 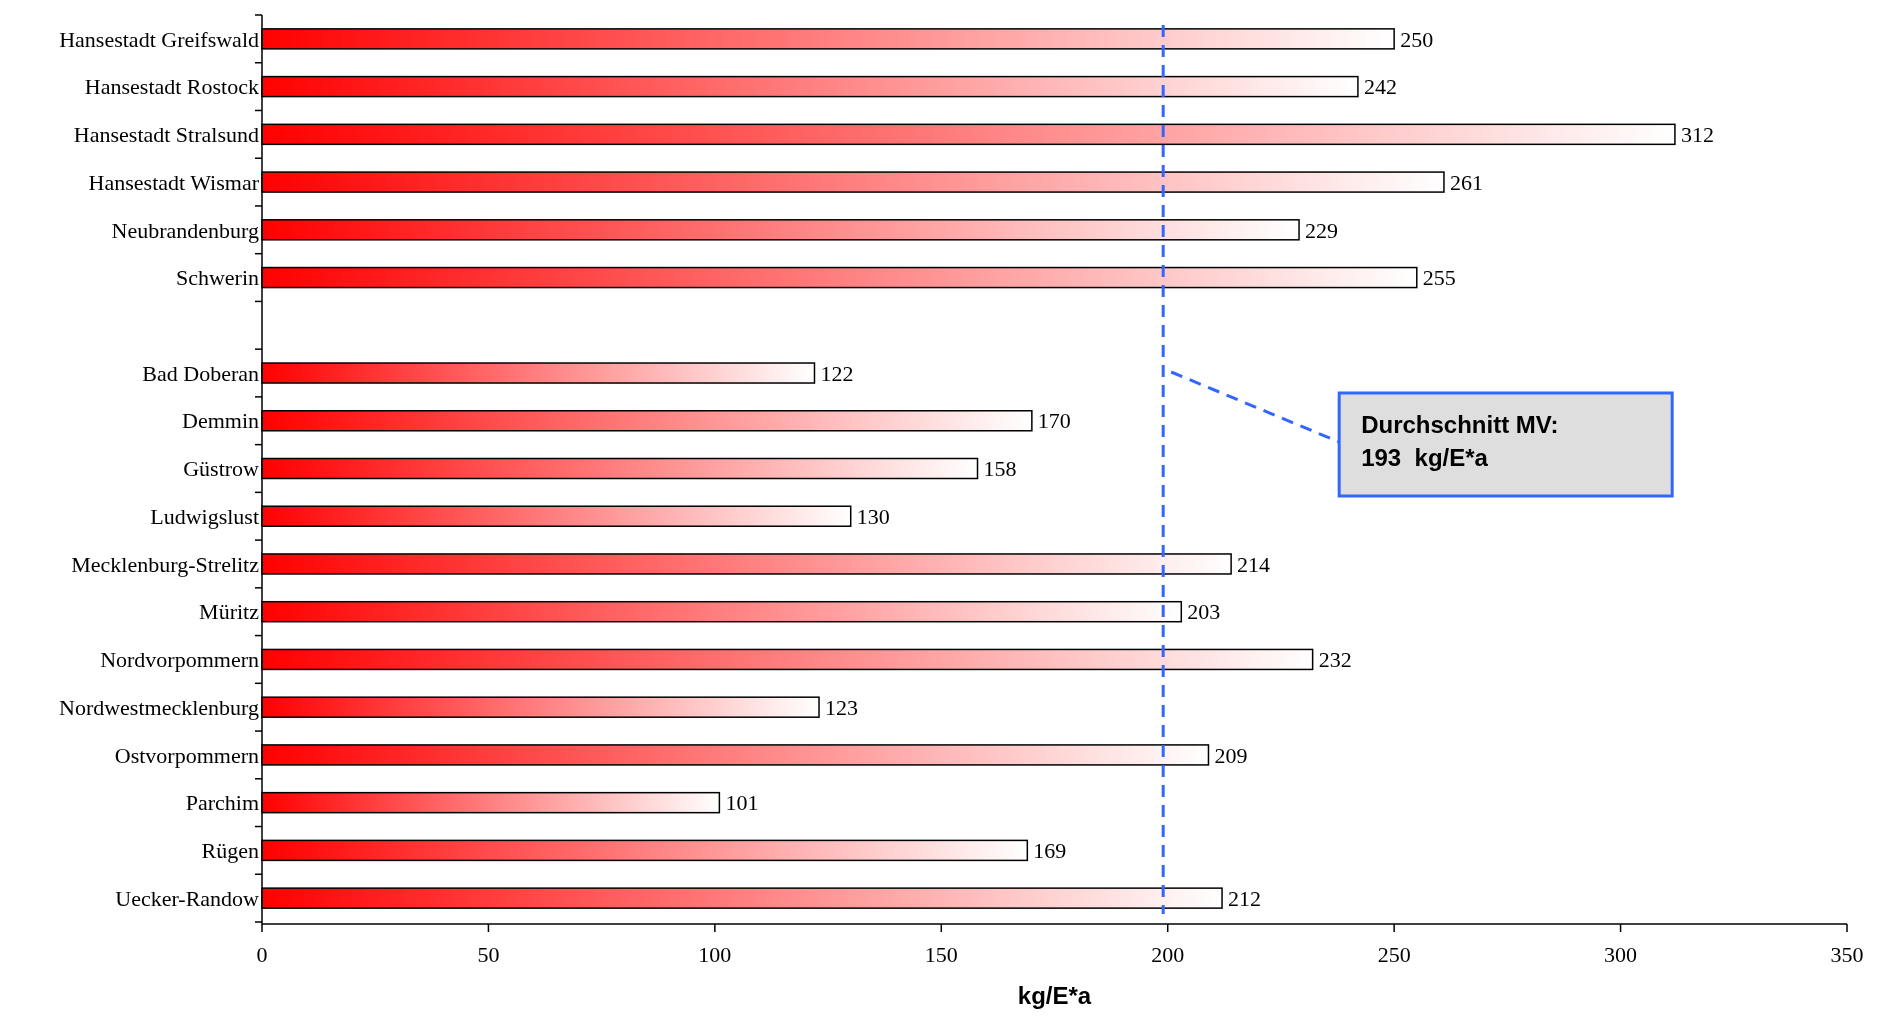 I want to click on x-tick-label: 250, so click(x=1394, y=954).